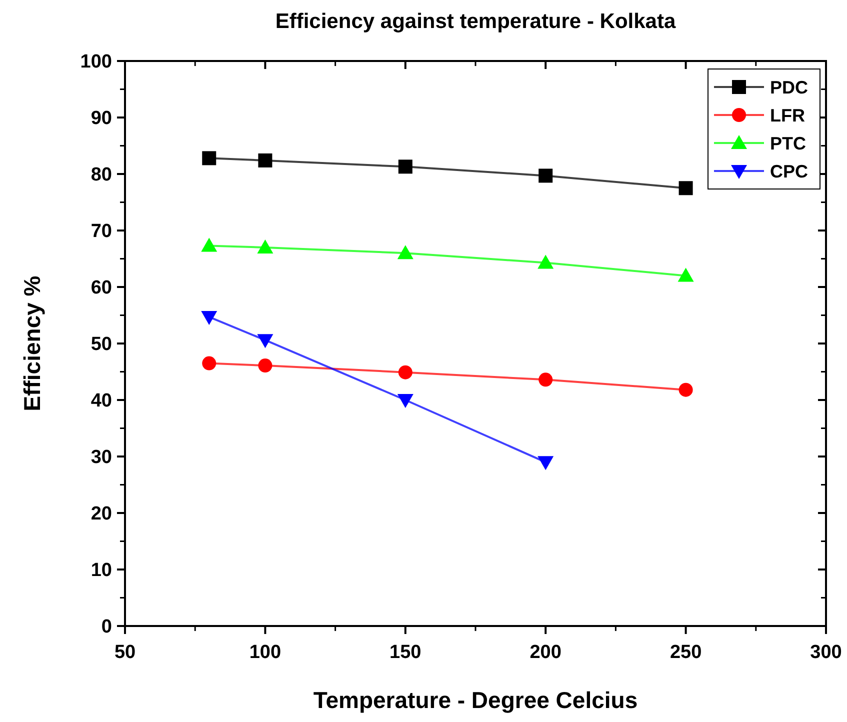 The width and height of the screenshot is (847, 722). Describe the element at coordinates (101, 288) in the screenshot. I see `y-tick-label: 60` at that location.